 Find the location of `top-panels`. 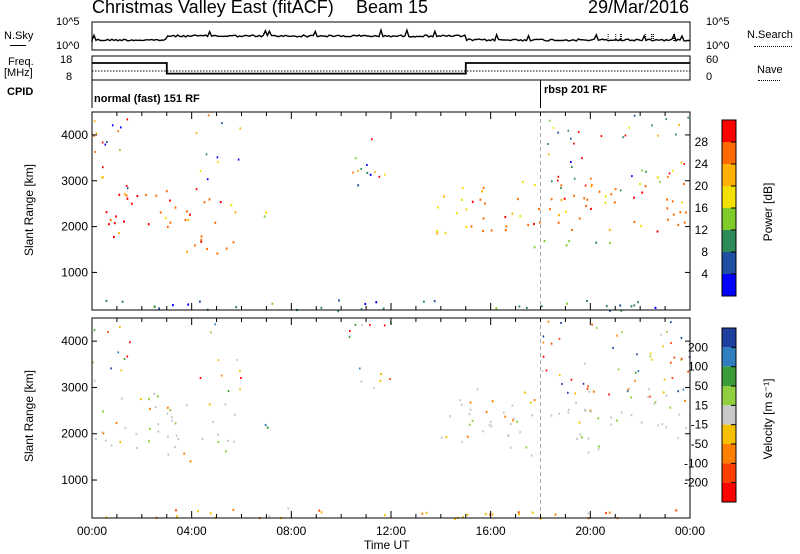

top-panels is located at coordinates (391, 64).